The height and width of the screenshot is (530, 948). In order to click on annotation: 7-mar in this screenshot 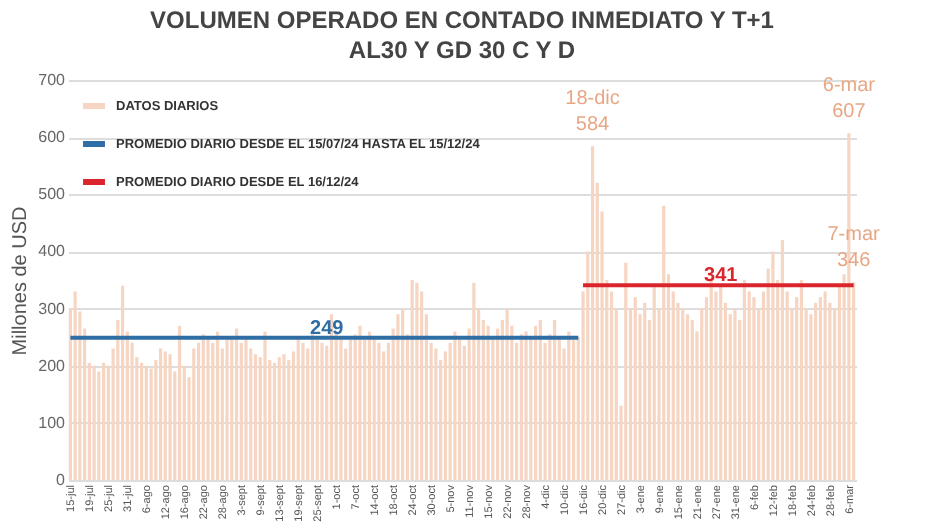, I will do `click(854, 235)`.